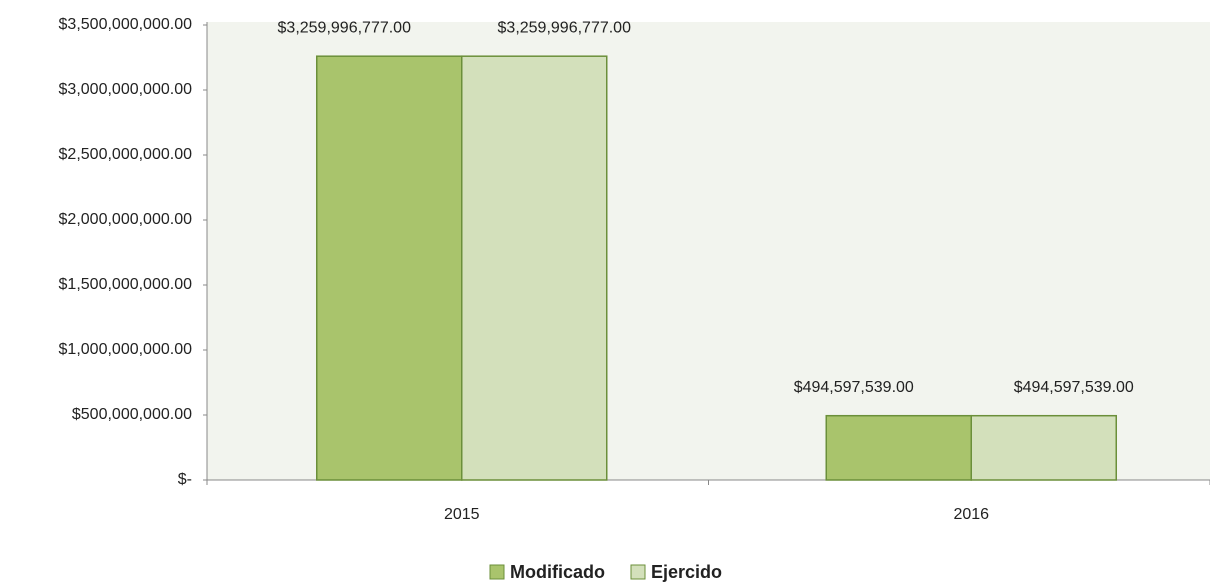  I want to click on y-tick-label: $3,500,000,000.00, so click(126, 24).